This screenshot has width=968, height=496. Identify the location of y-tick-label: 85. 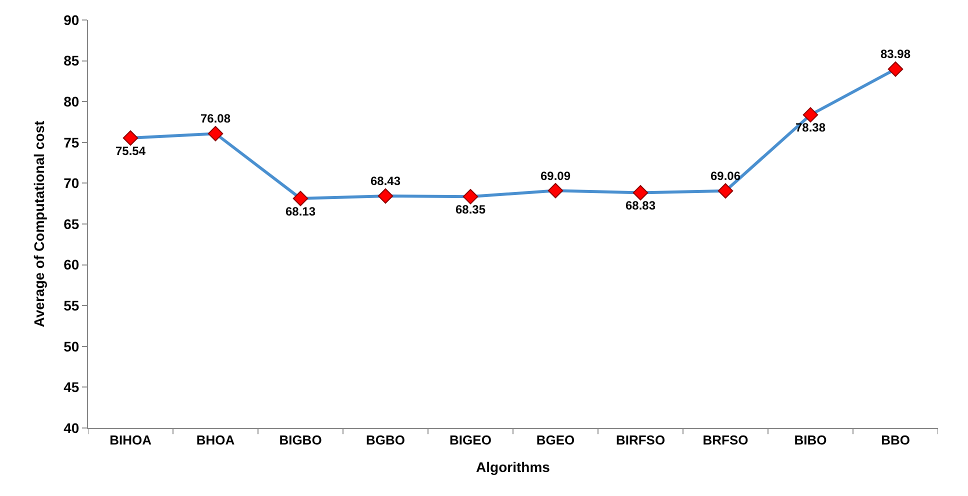
(72, 60).